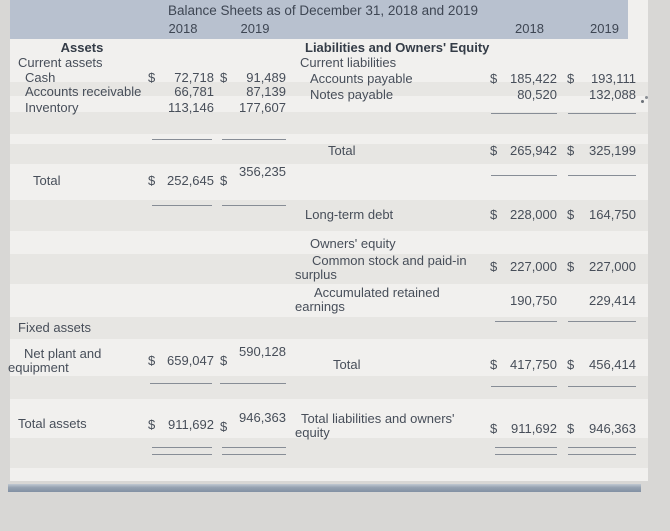  What do you see at coordinates (381, 267) in the screenshot?
I see `common-stock-label: Common stock and paid-in surplus` at bounding box center [381, 267].